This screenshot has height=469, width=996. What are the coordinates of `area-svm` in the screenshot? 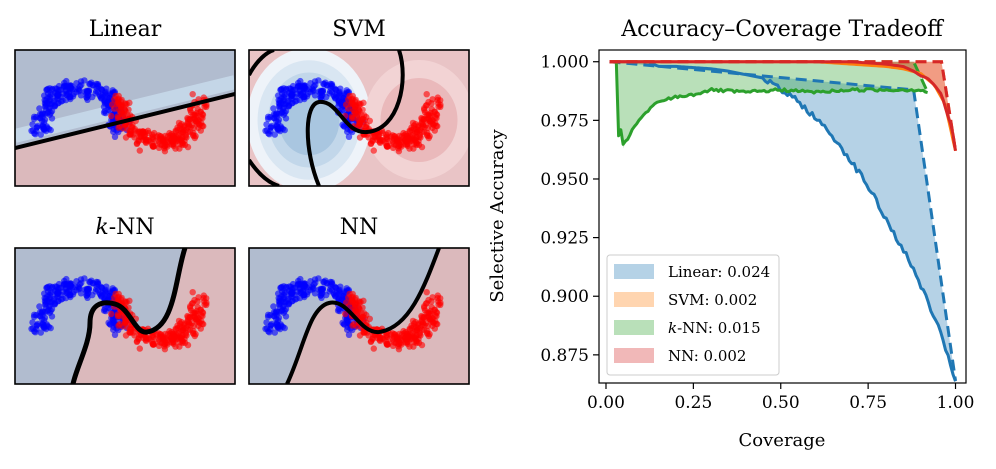 It's located at (782, 106).